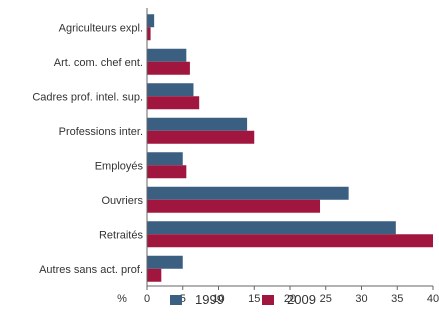  Describe the element at coordinates (433, 299) in the screenshot. I see `x-tick-label: 40` at that location.